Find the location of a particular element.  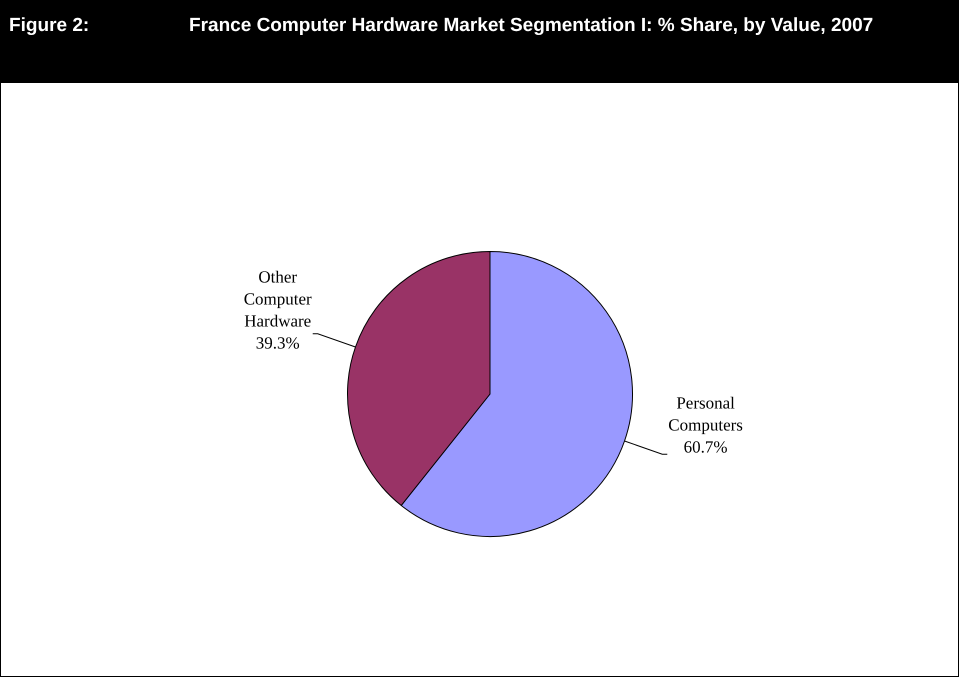

data-label: 39.3% is located at coordinates (278, 342).